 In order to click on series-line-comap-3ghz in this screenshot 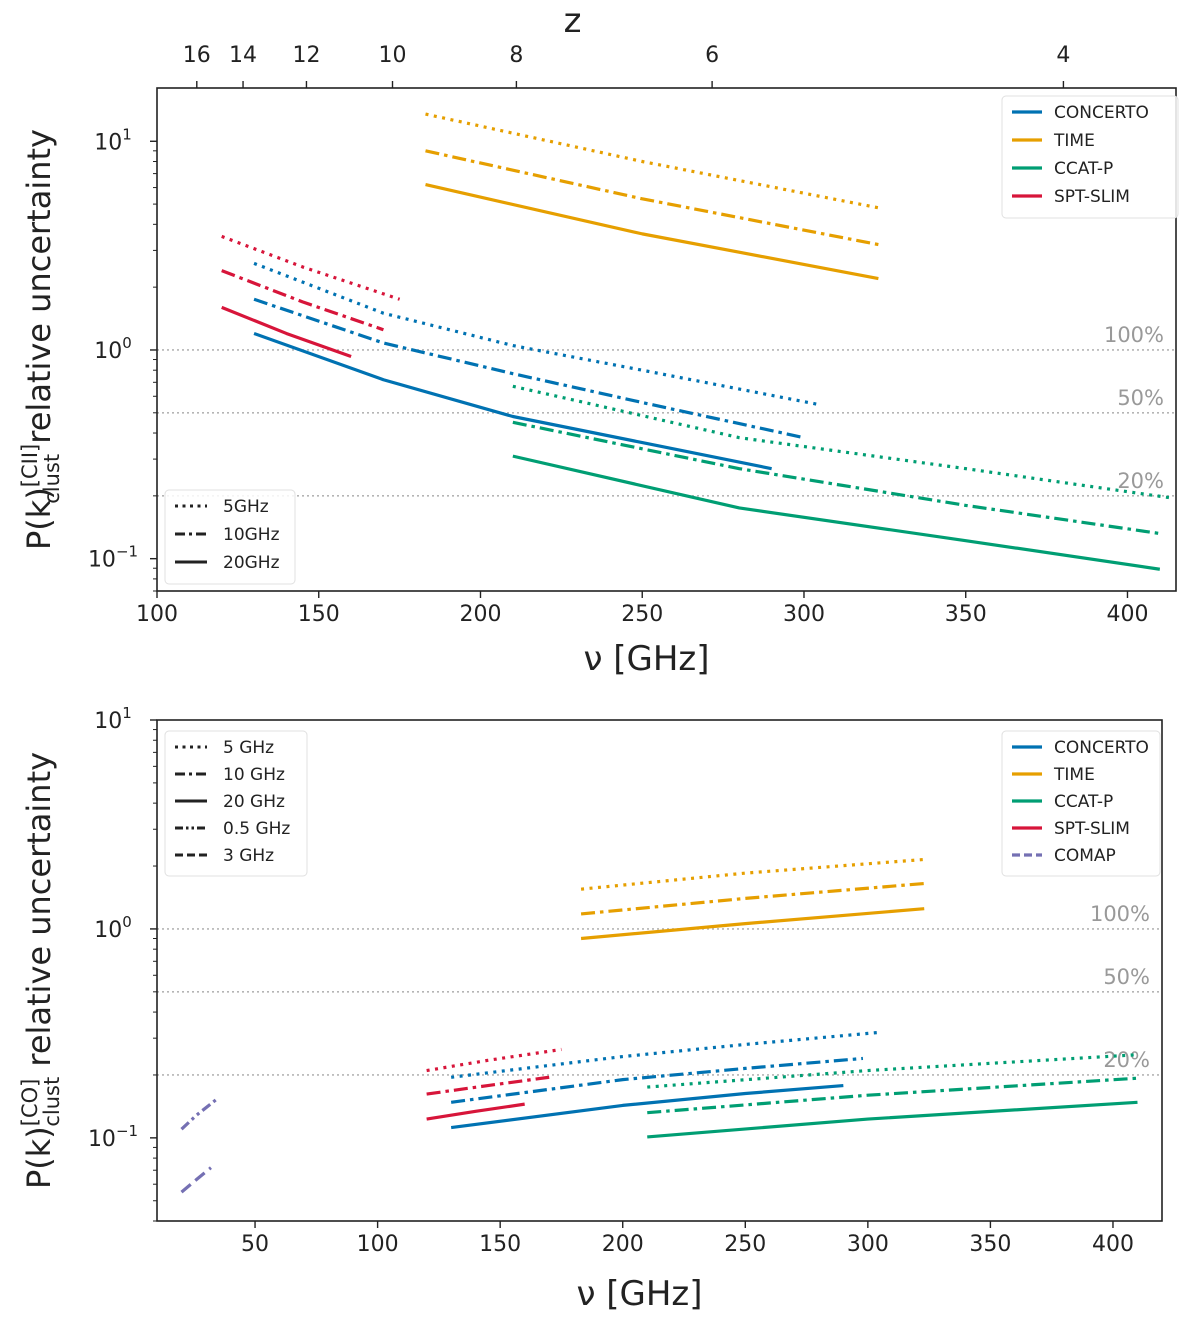, I will do `click(196, 1180)`.